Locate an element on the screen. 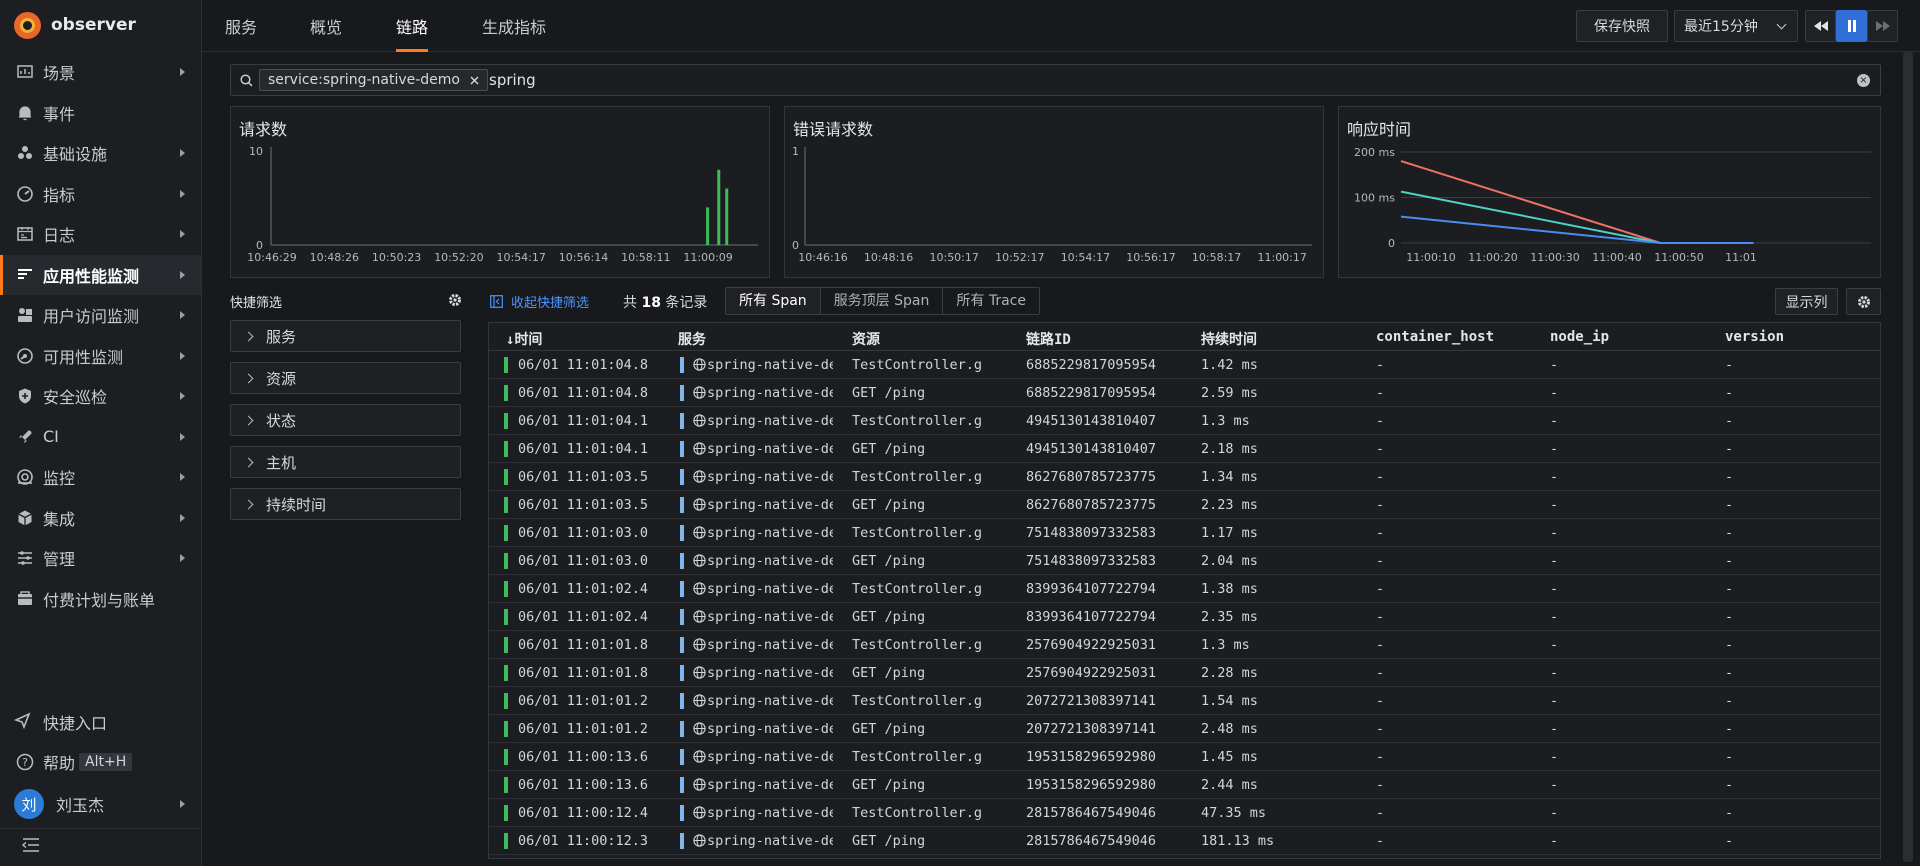 The height and width of the screenshot is (866, 1920). quick-filter-item: 服务 is located at coordinates (345, 336).